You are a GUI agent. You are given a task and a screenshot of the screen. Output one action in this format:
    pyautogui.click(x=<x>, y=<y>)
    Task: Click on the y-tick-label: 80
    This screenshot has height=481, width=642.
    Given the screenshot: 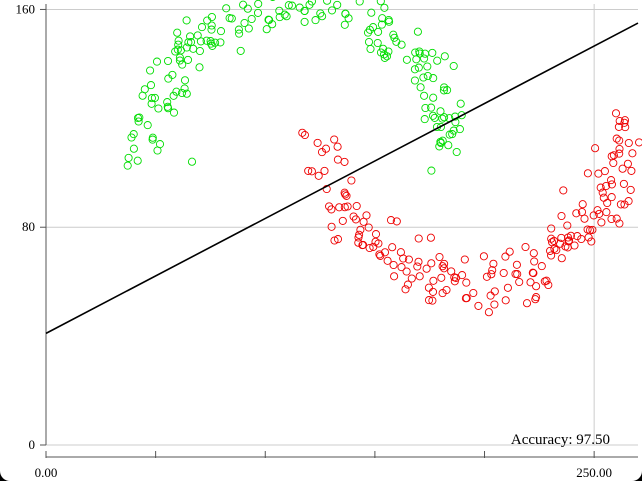 What is the action you would take?
    pyautogui.click(x=28, y=226)
    